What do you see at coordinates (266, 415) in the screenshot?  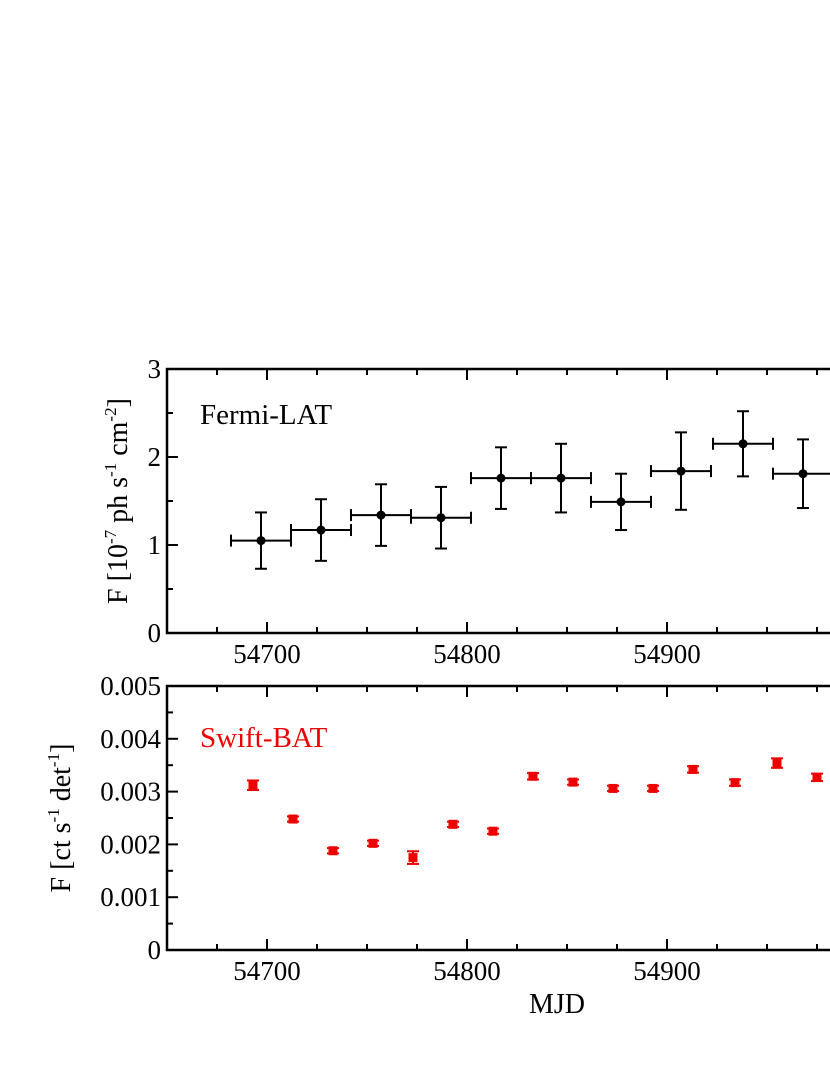 I see `fermi-lat-panel-label: Fermi-LAT` at bounding box center [266, 415].